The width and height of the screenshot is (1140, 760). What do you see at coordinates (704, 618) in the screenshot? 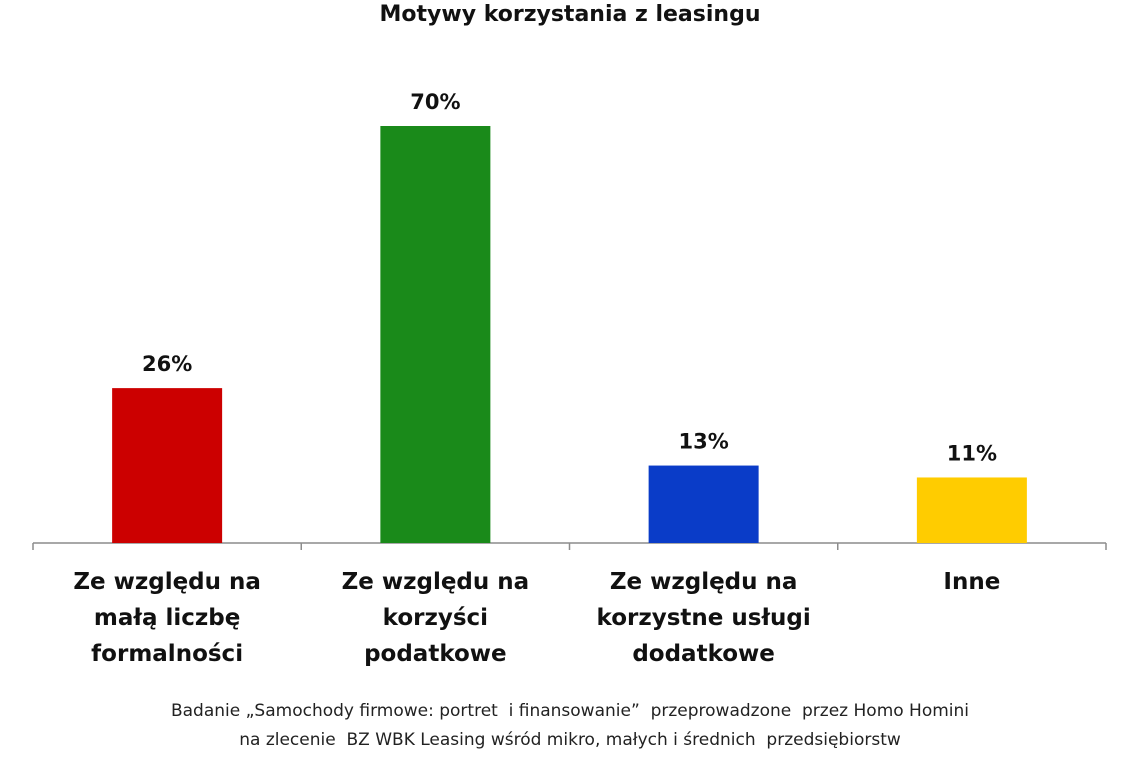
I see `category-label-3-line-2: korzystne usługi` at bounding box center [704, 618].